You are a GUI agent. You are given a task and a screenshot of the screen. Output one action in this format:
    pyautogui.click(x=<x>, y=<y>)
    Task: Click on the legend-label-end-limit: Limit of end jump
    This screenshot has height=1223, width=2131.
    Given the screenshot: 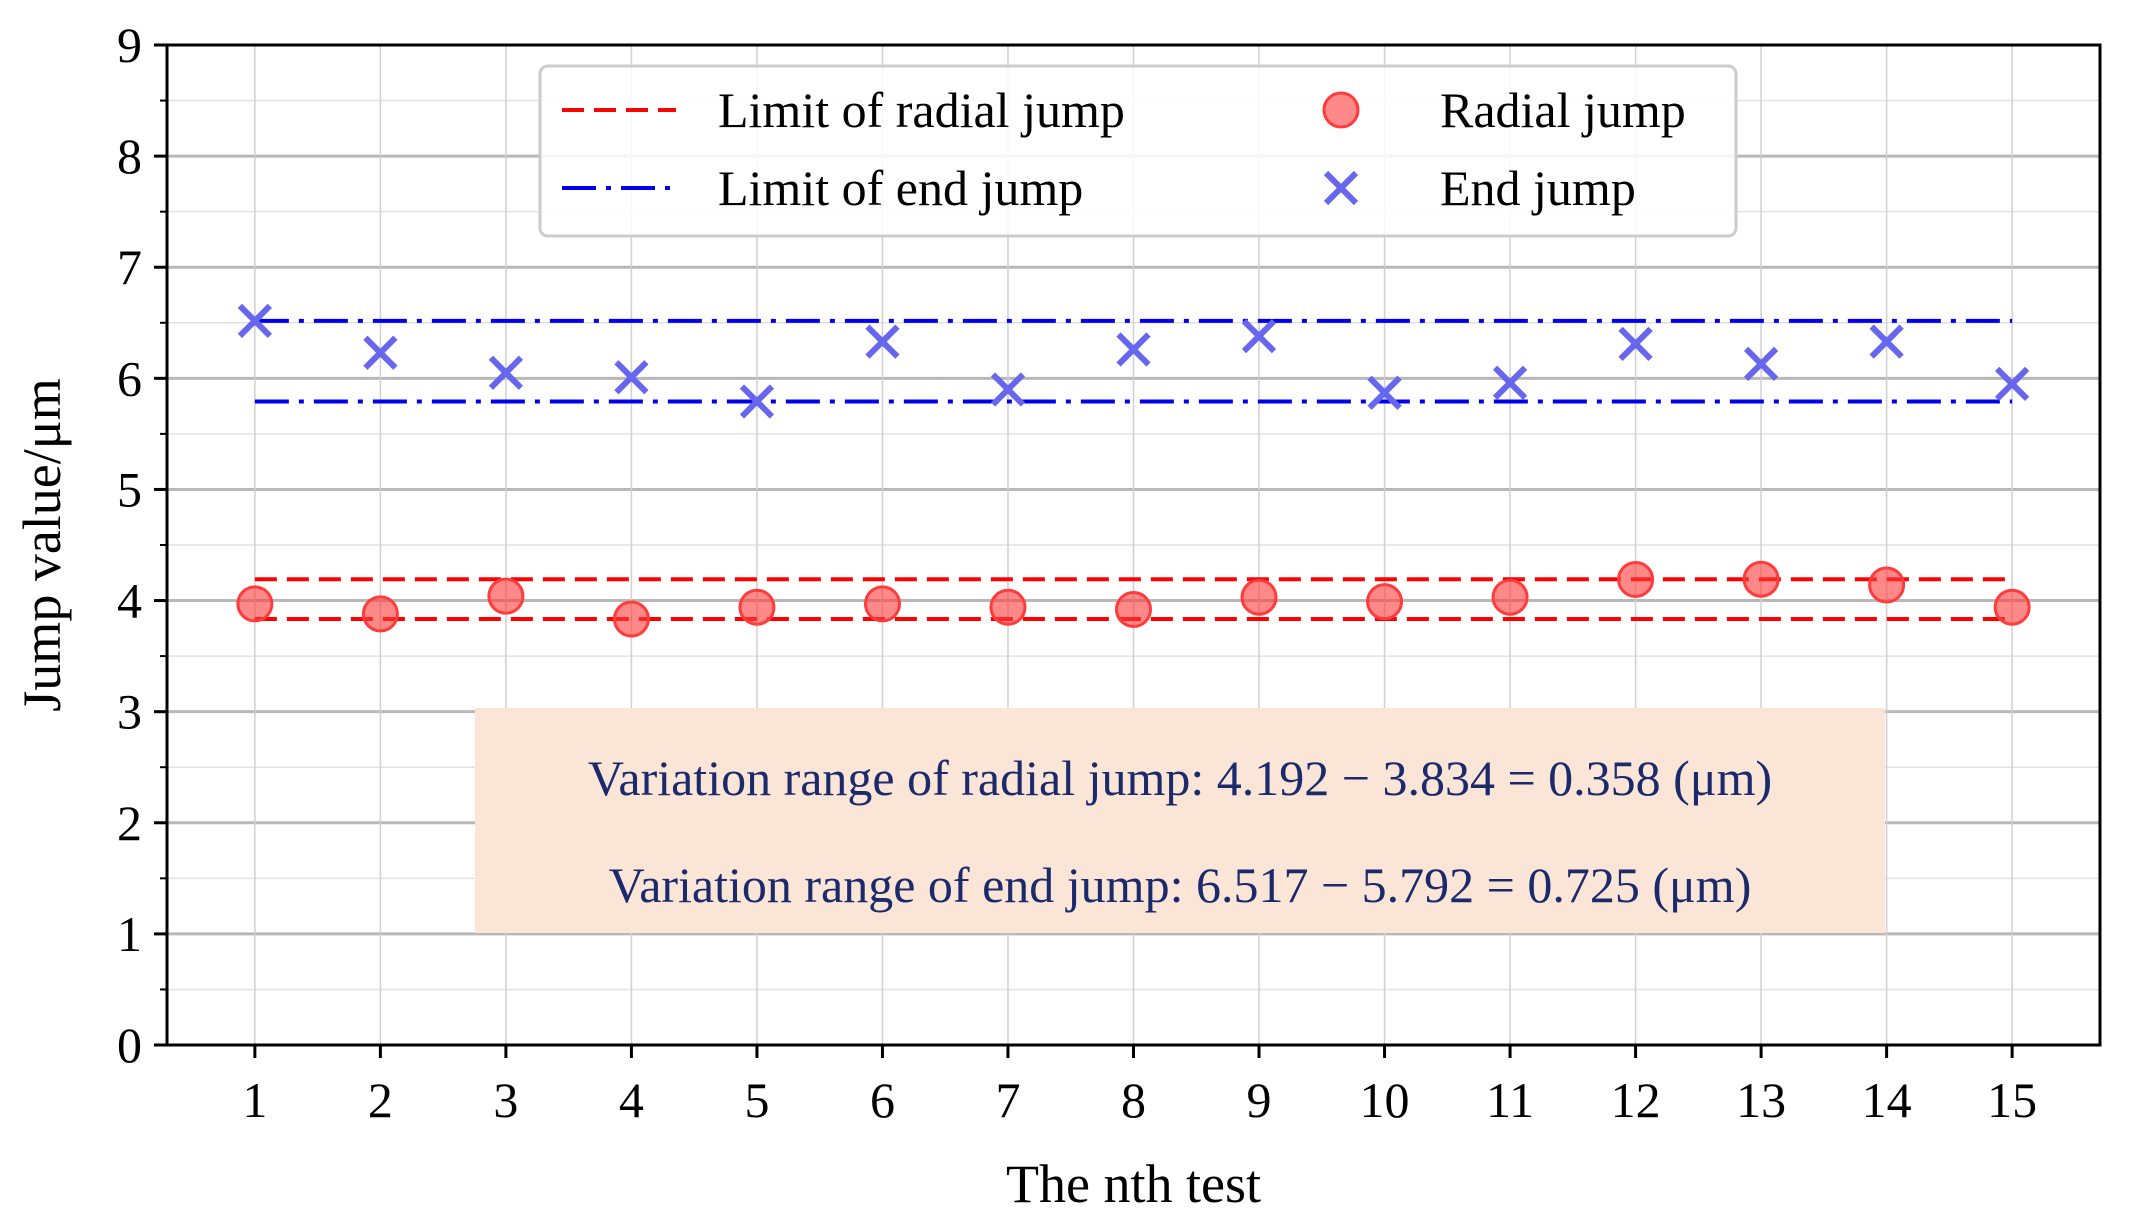 What is the action you would take?
    pyautogui.click(x=900, y=188)
    